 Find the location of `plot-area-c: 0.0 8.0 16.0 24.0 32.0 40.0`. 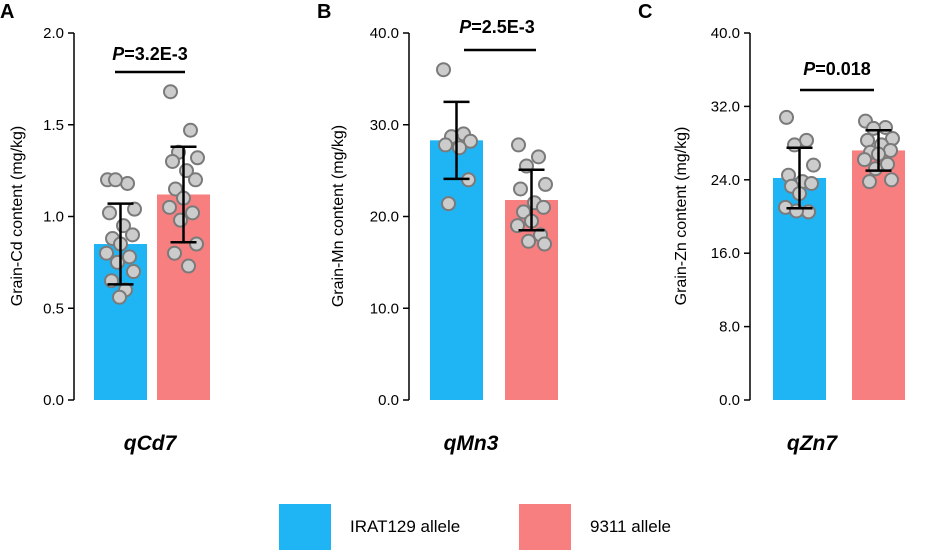

plot-area-c: 0.0 8.0 16.0 24.0 32.0 40.0 is located at coordinates (808, 217).